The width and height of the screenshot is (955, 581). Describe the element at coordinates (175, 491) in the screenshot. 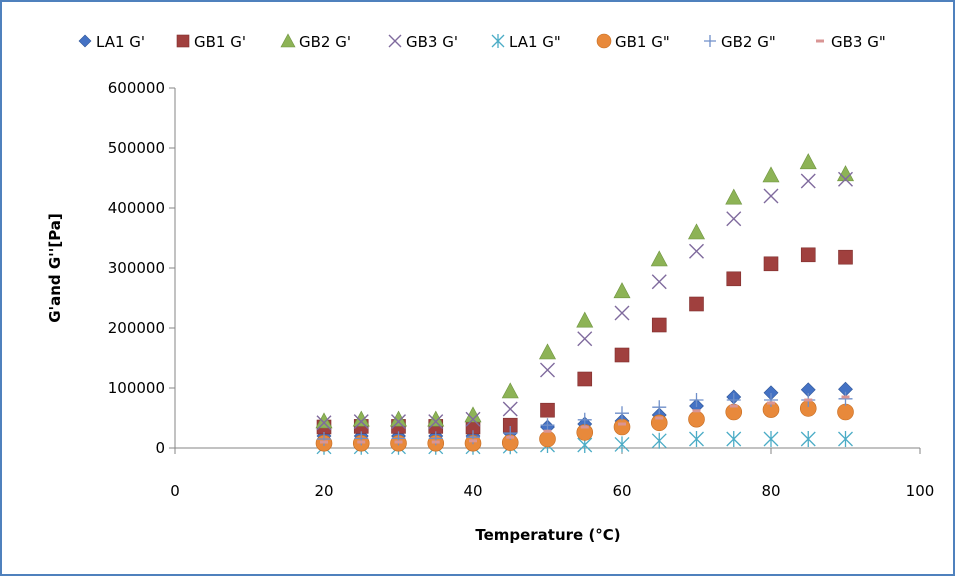

I see `x-tick-label: 0` at that location.